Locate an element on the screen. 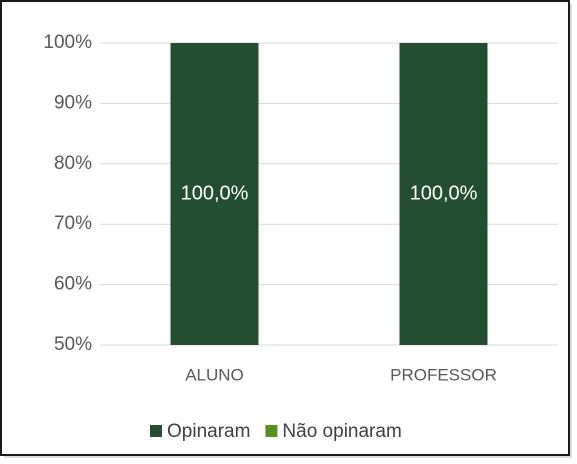 The width and height of the screenshot is (577, 464). x-tick-label: PROFESSOR is located at coordinates (443, 374).